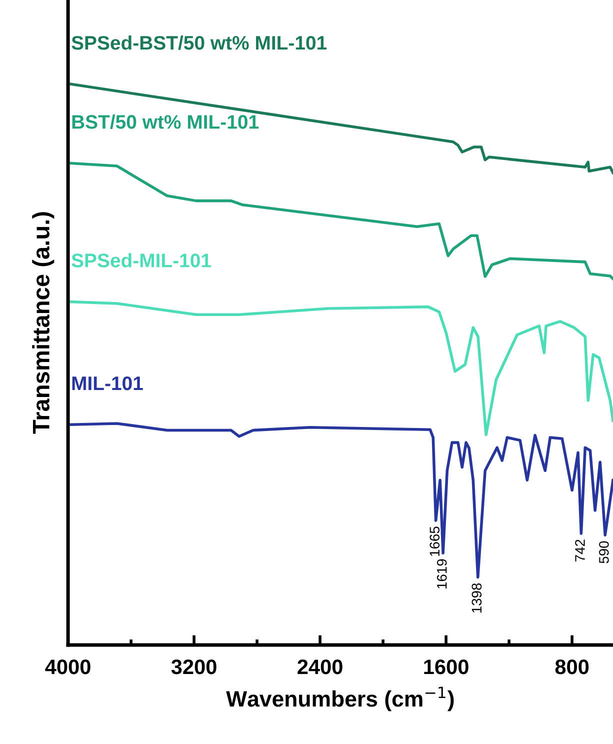 The image size is (613, 744). Describe the element at coordinates (43, 323) in the screenshot. I see `y-axis-title: Transmittance (a.u.)` at that location.